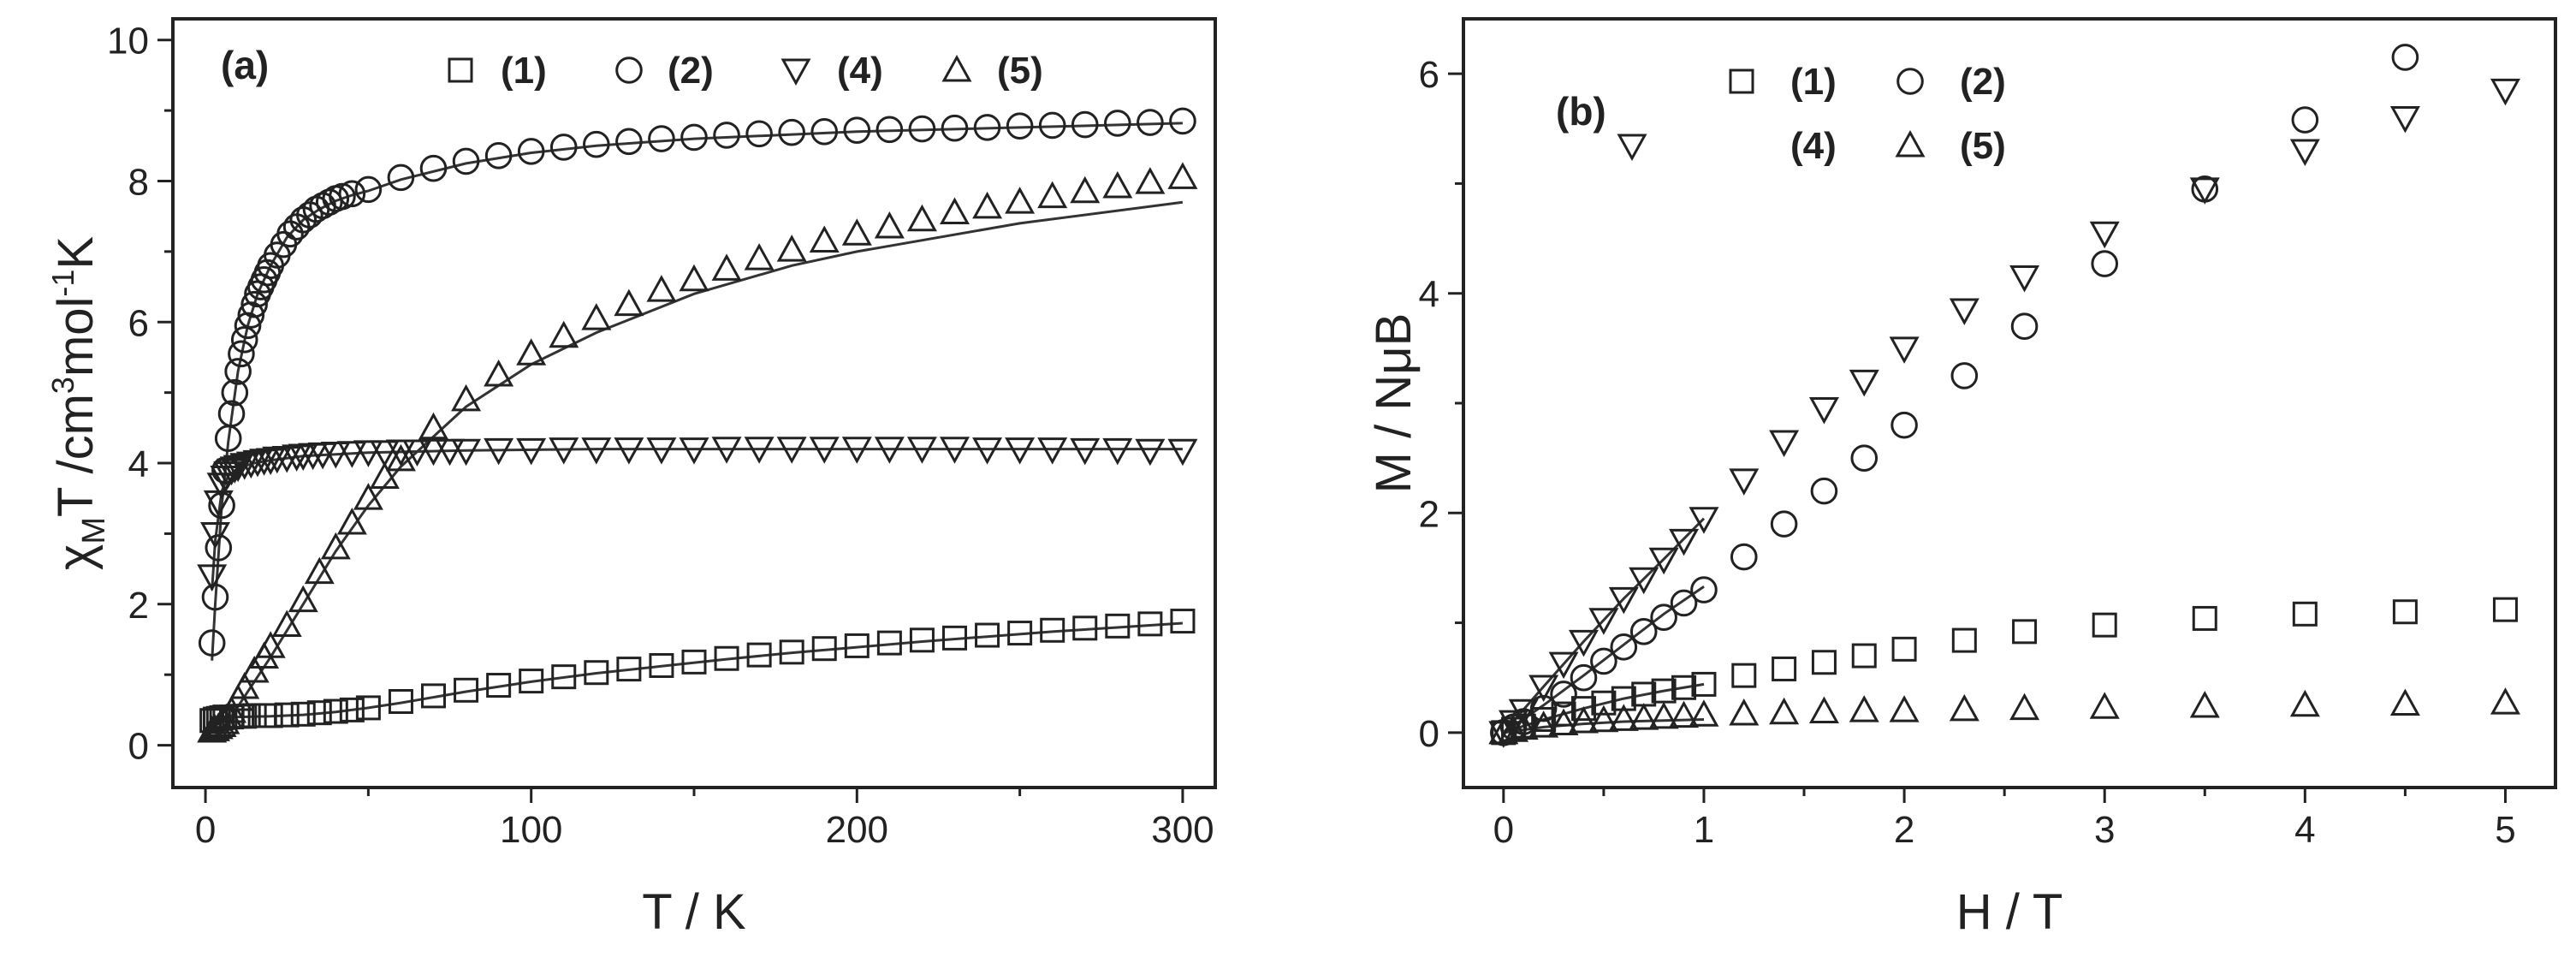 This screenshot has height=963, width=2576. What do you see at coordinates (1704, 830) in the screenshot?
I see `x-tick-label: 1` at bounding box center [1704, 830].